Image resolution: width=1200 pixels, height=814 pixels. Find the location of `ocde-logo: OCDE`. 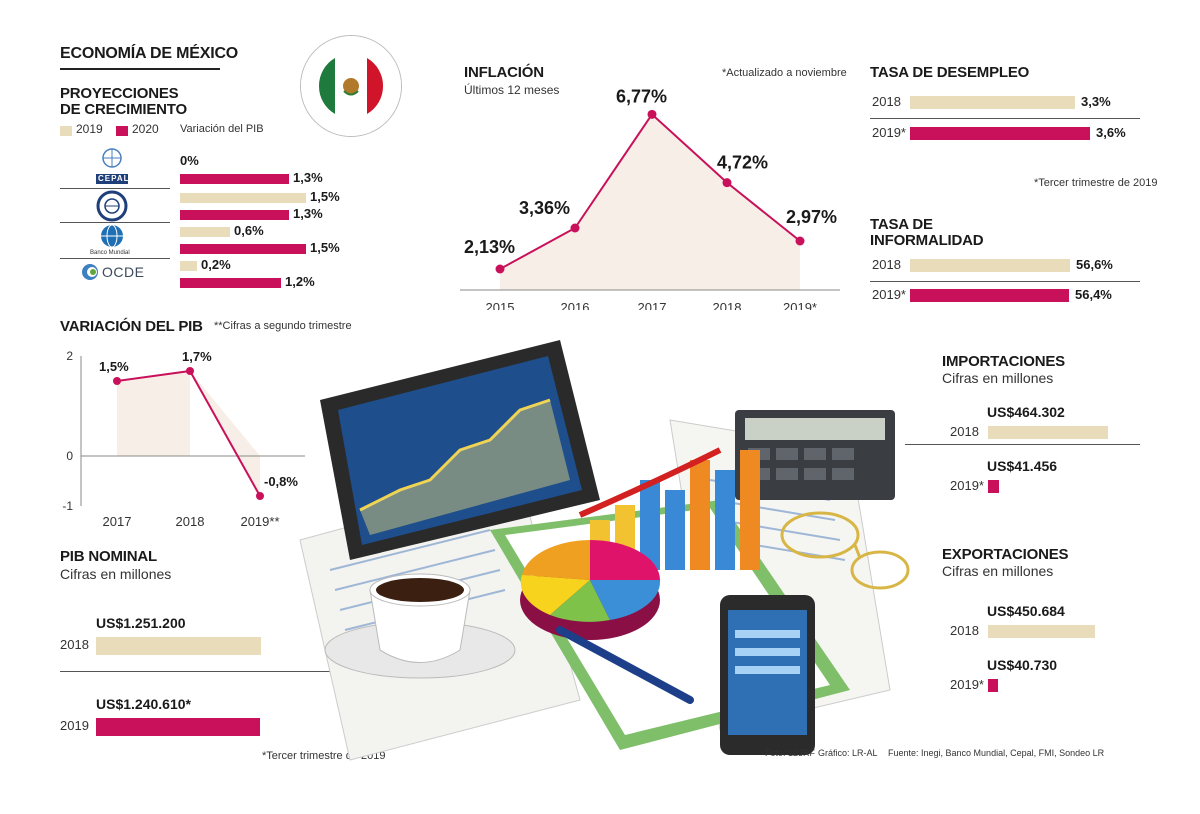

ocde-logo: OCDE is located at coordinates (120, 272).